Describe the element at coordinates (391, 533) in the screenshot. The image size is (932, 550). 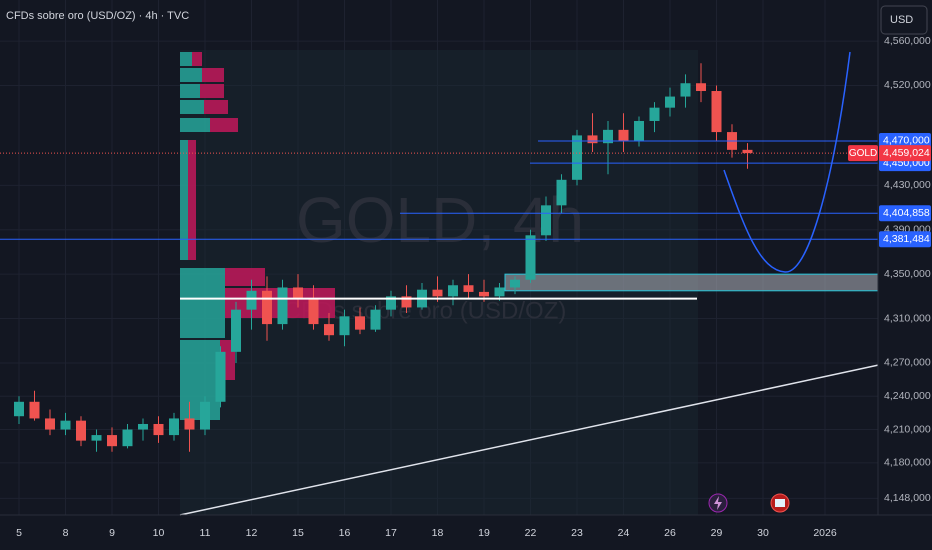
I see `x-tick-label: 17` at that location.